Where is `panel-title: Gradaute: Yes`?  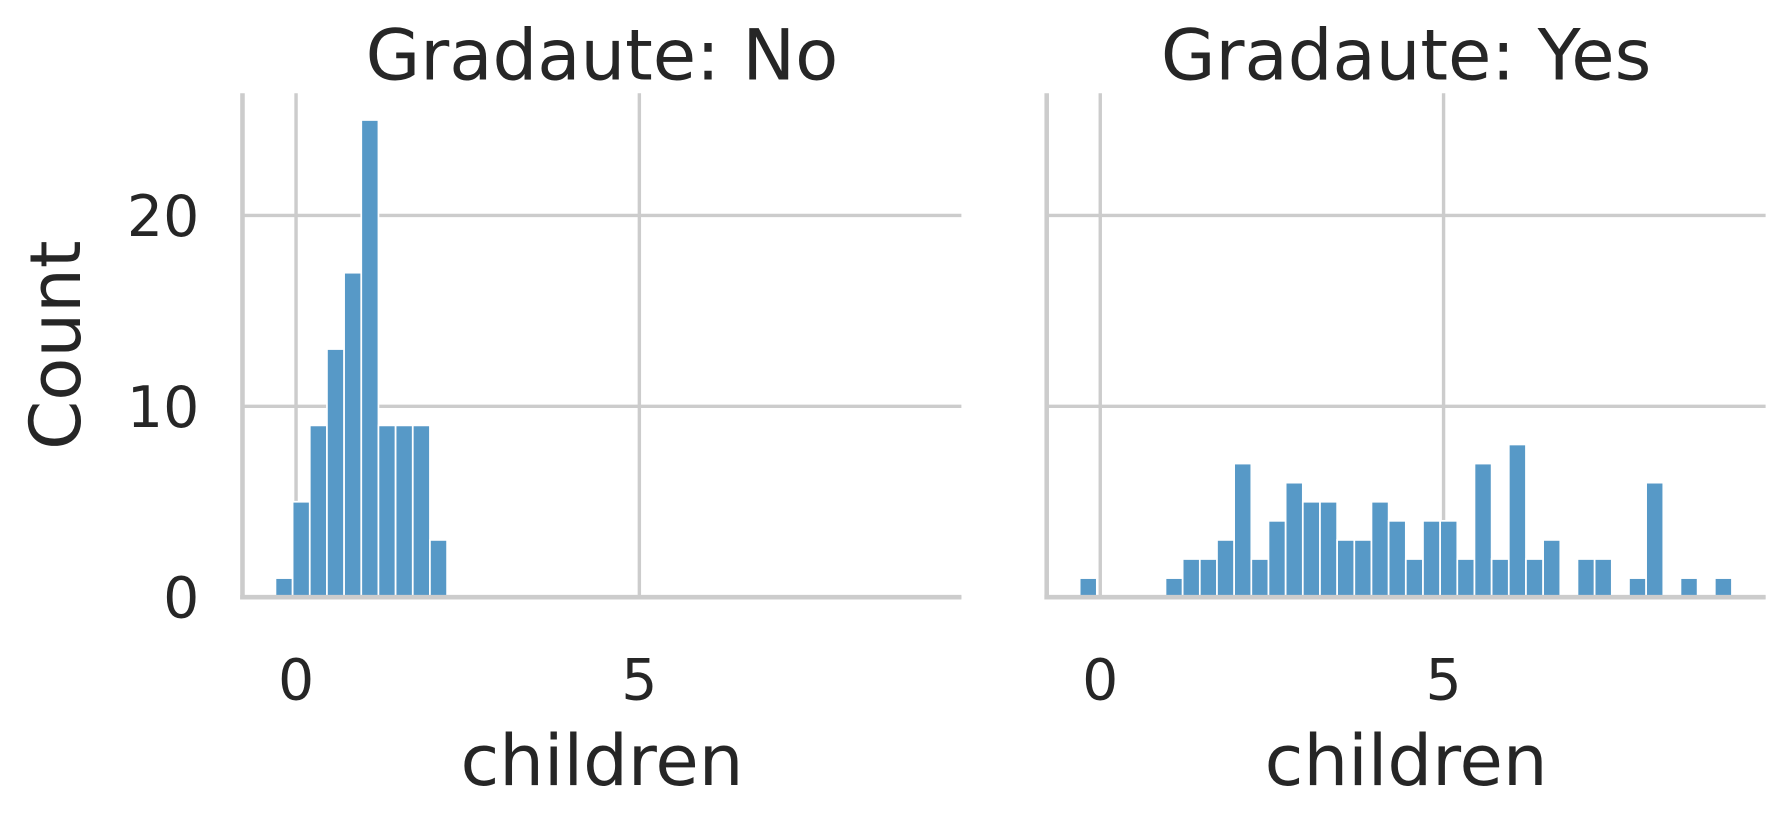
panel-title: Gradaute: Yes is located at coordinates (1406, 56).